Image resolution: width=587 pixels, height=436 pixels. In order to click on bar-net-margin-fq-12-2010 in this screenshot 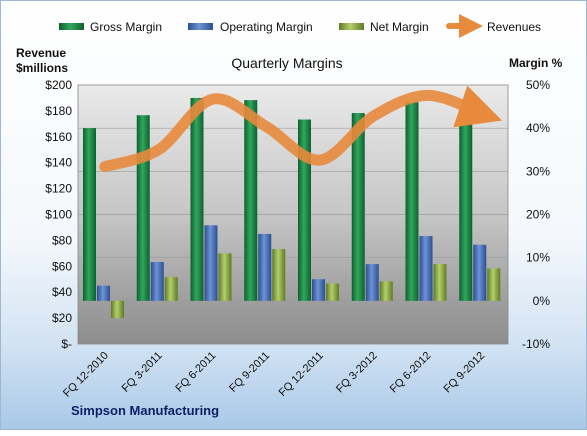, I will do `click(117, 309)`.